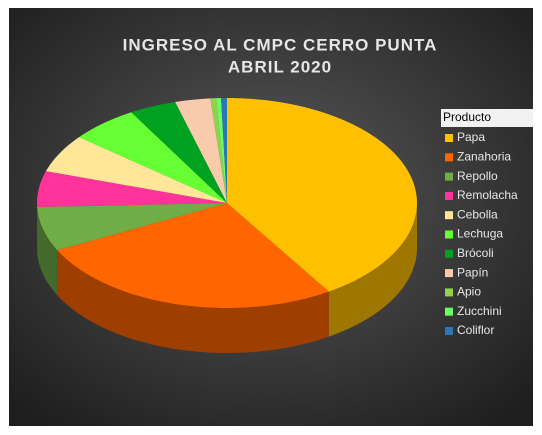  Describe the element at coordinates (480, 234) in the screenshot. I see `legend-label: Lechuga` at that location.